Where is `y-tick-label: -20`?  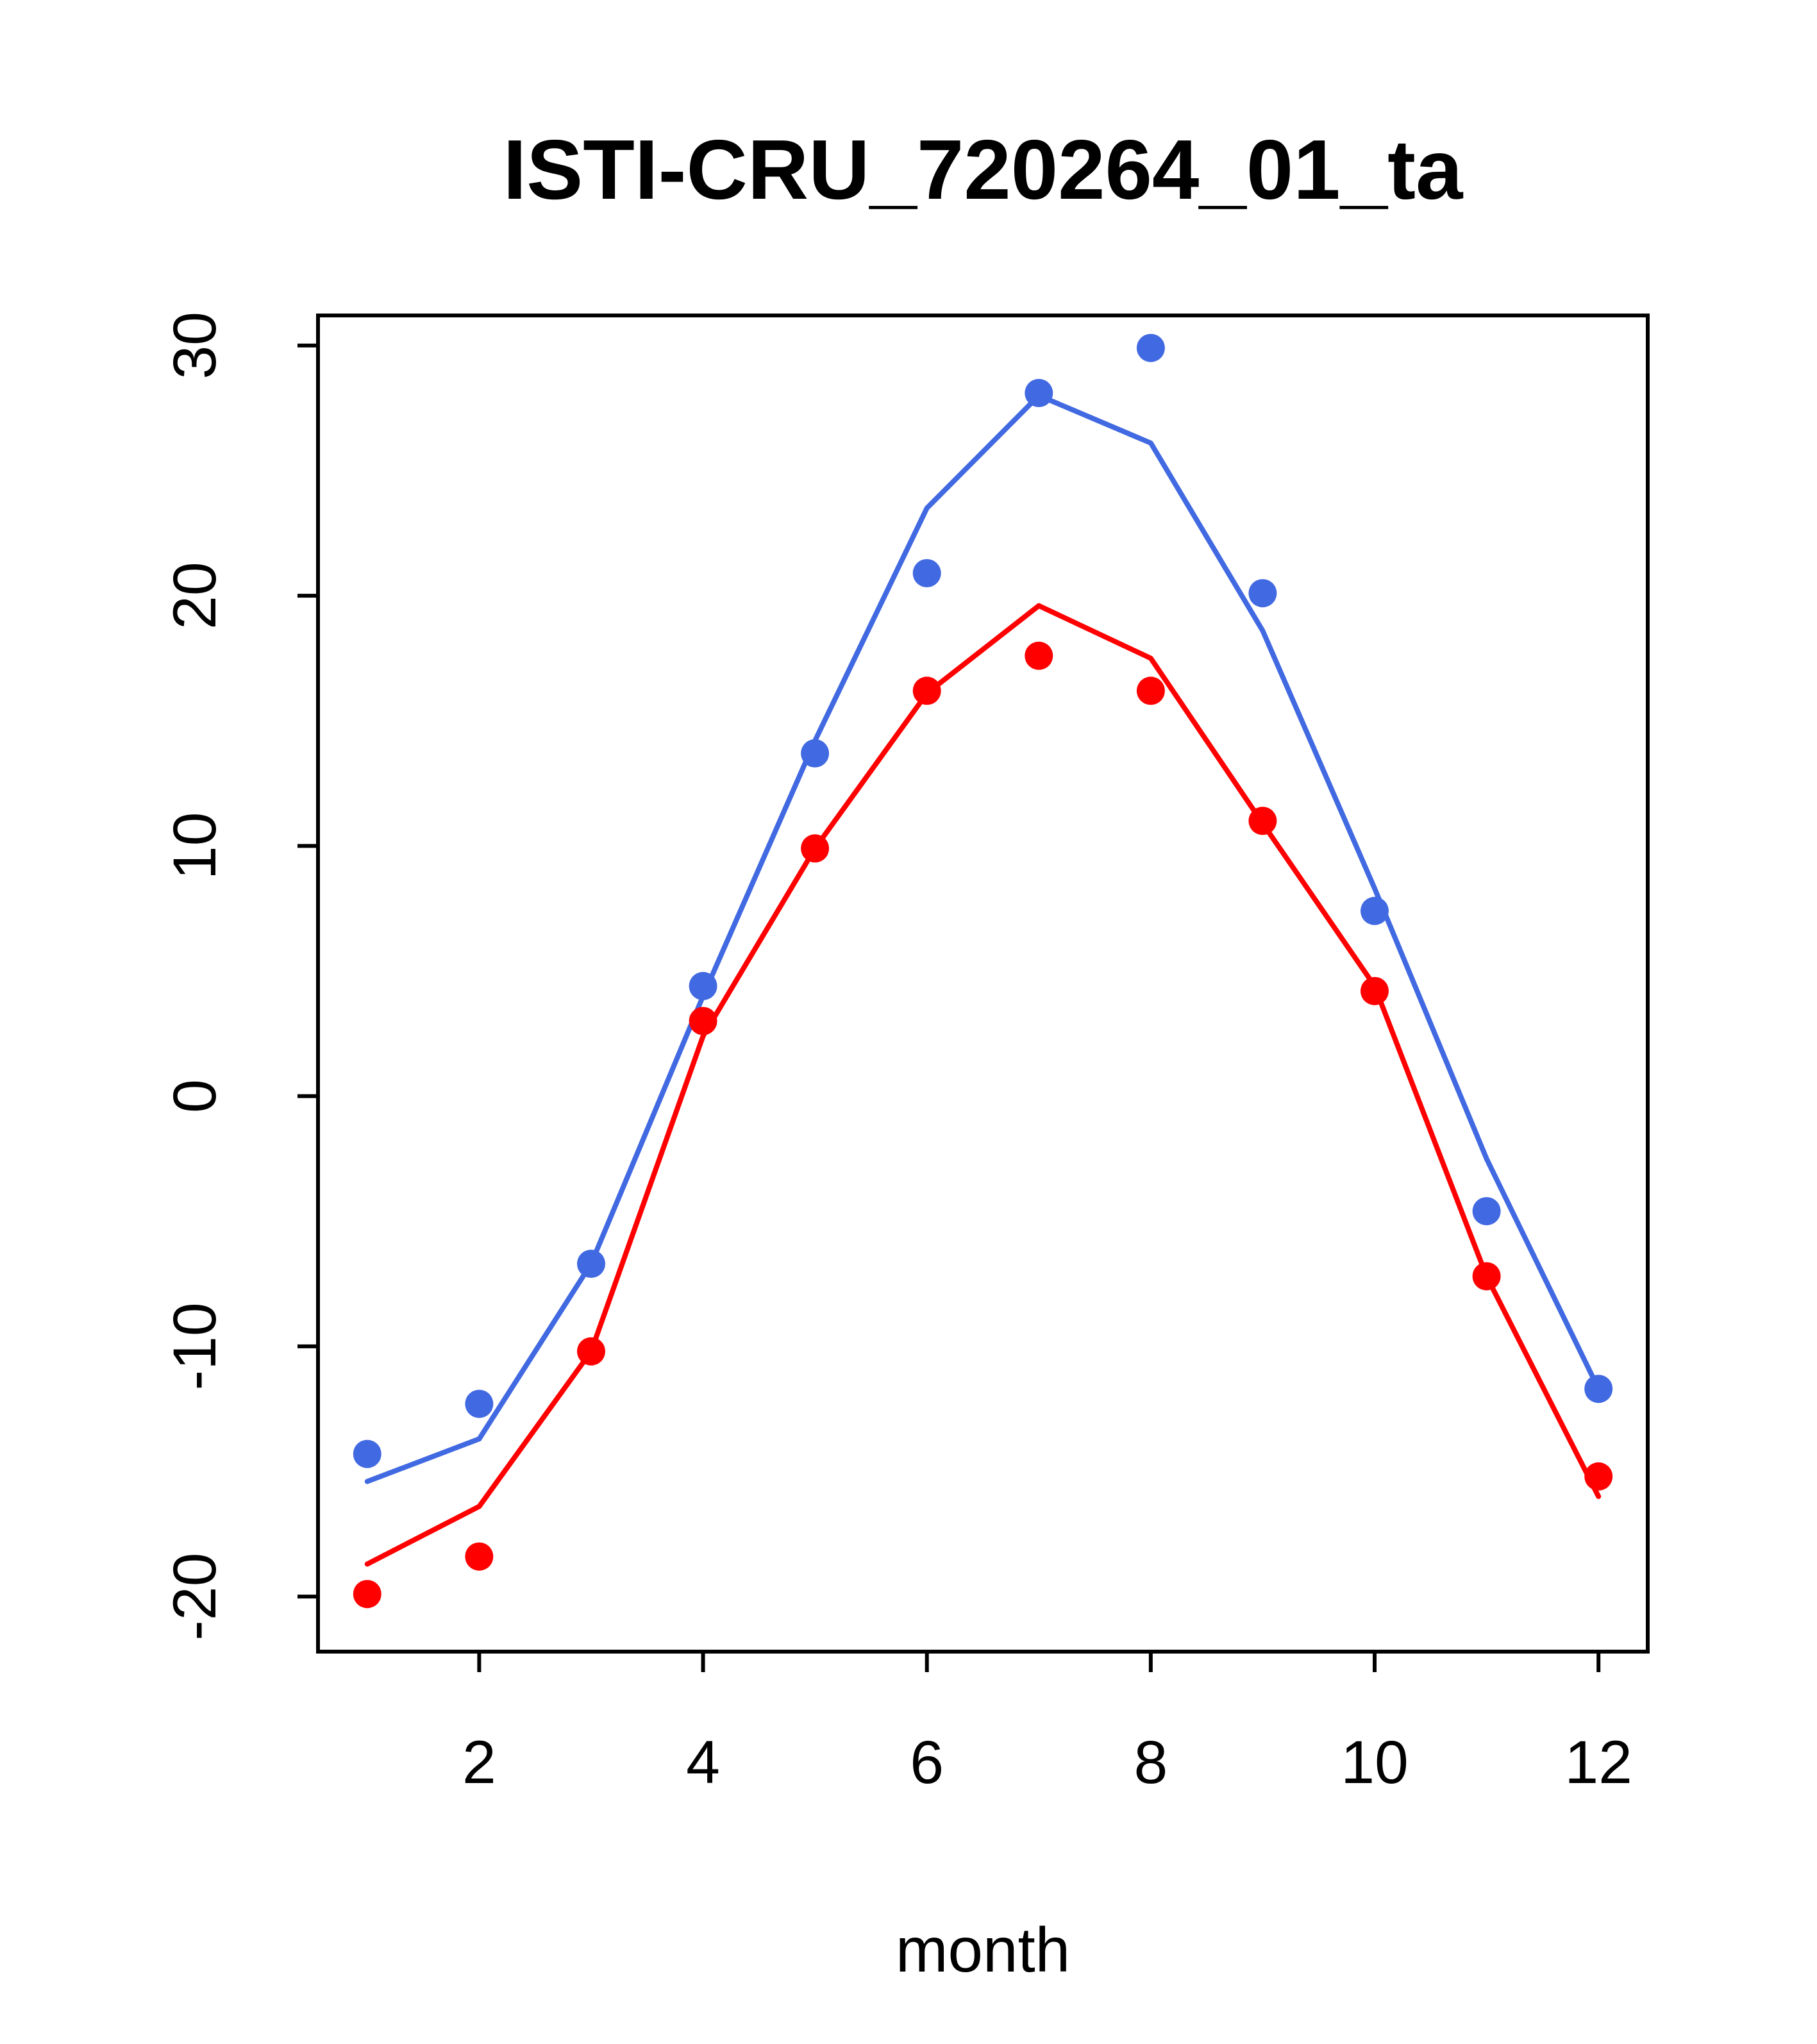 y-tick-label: -20 is located at coordinates (195, 1596).